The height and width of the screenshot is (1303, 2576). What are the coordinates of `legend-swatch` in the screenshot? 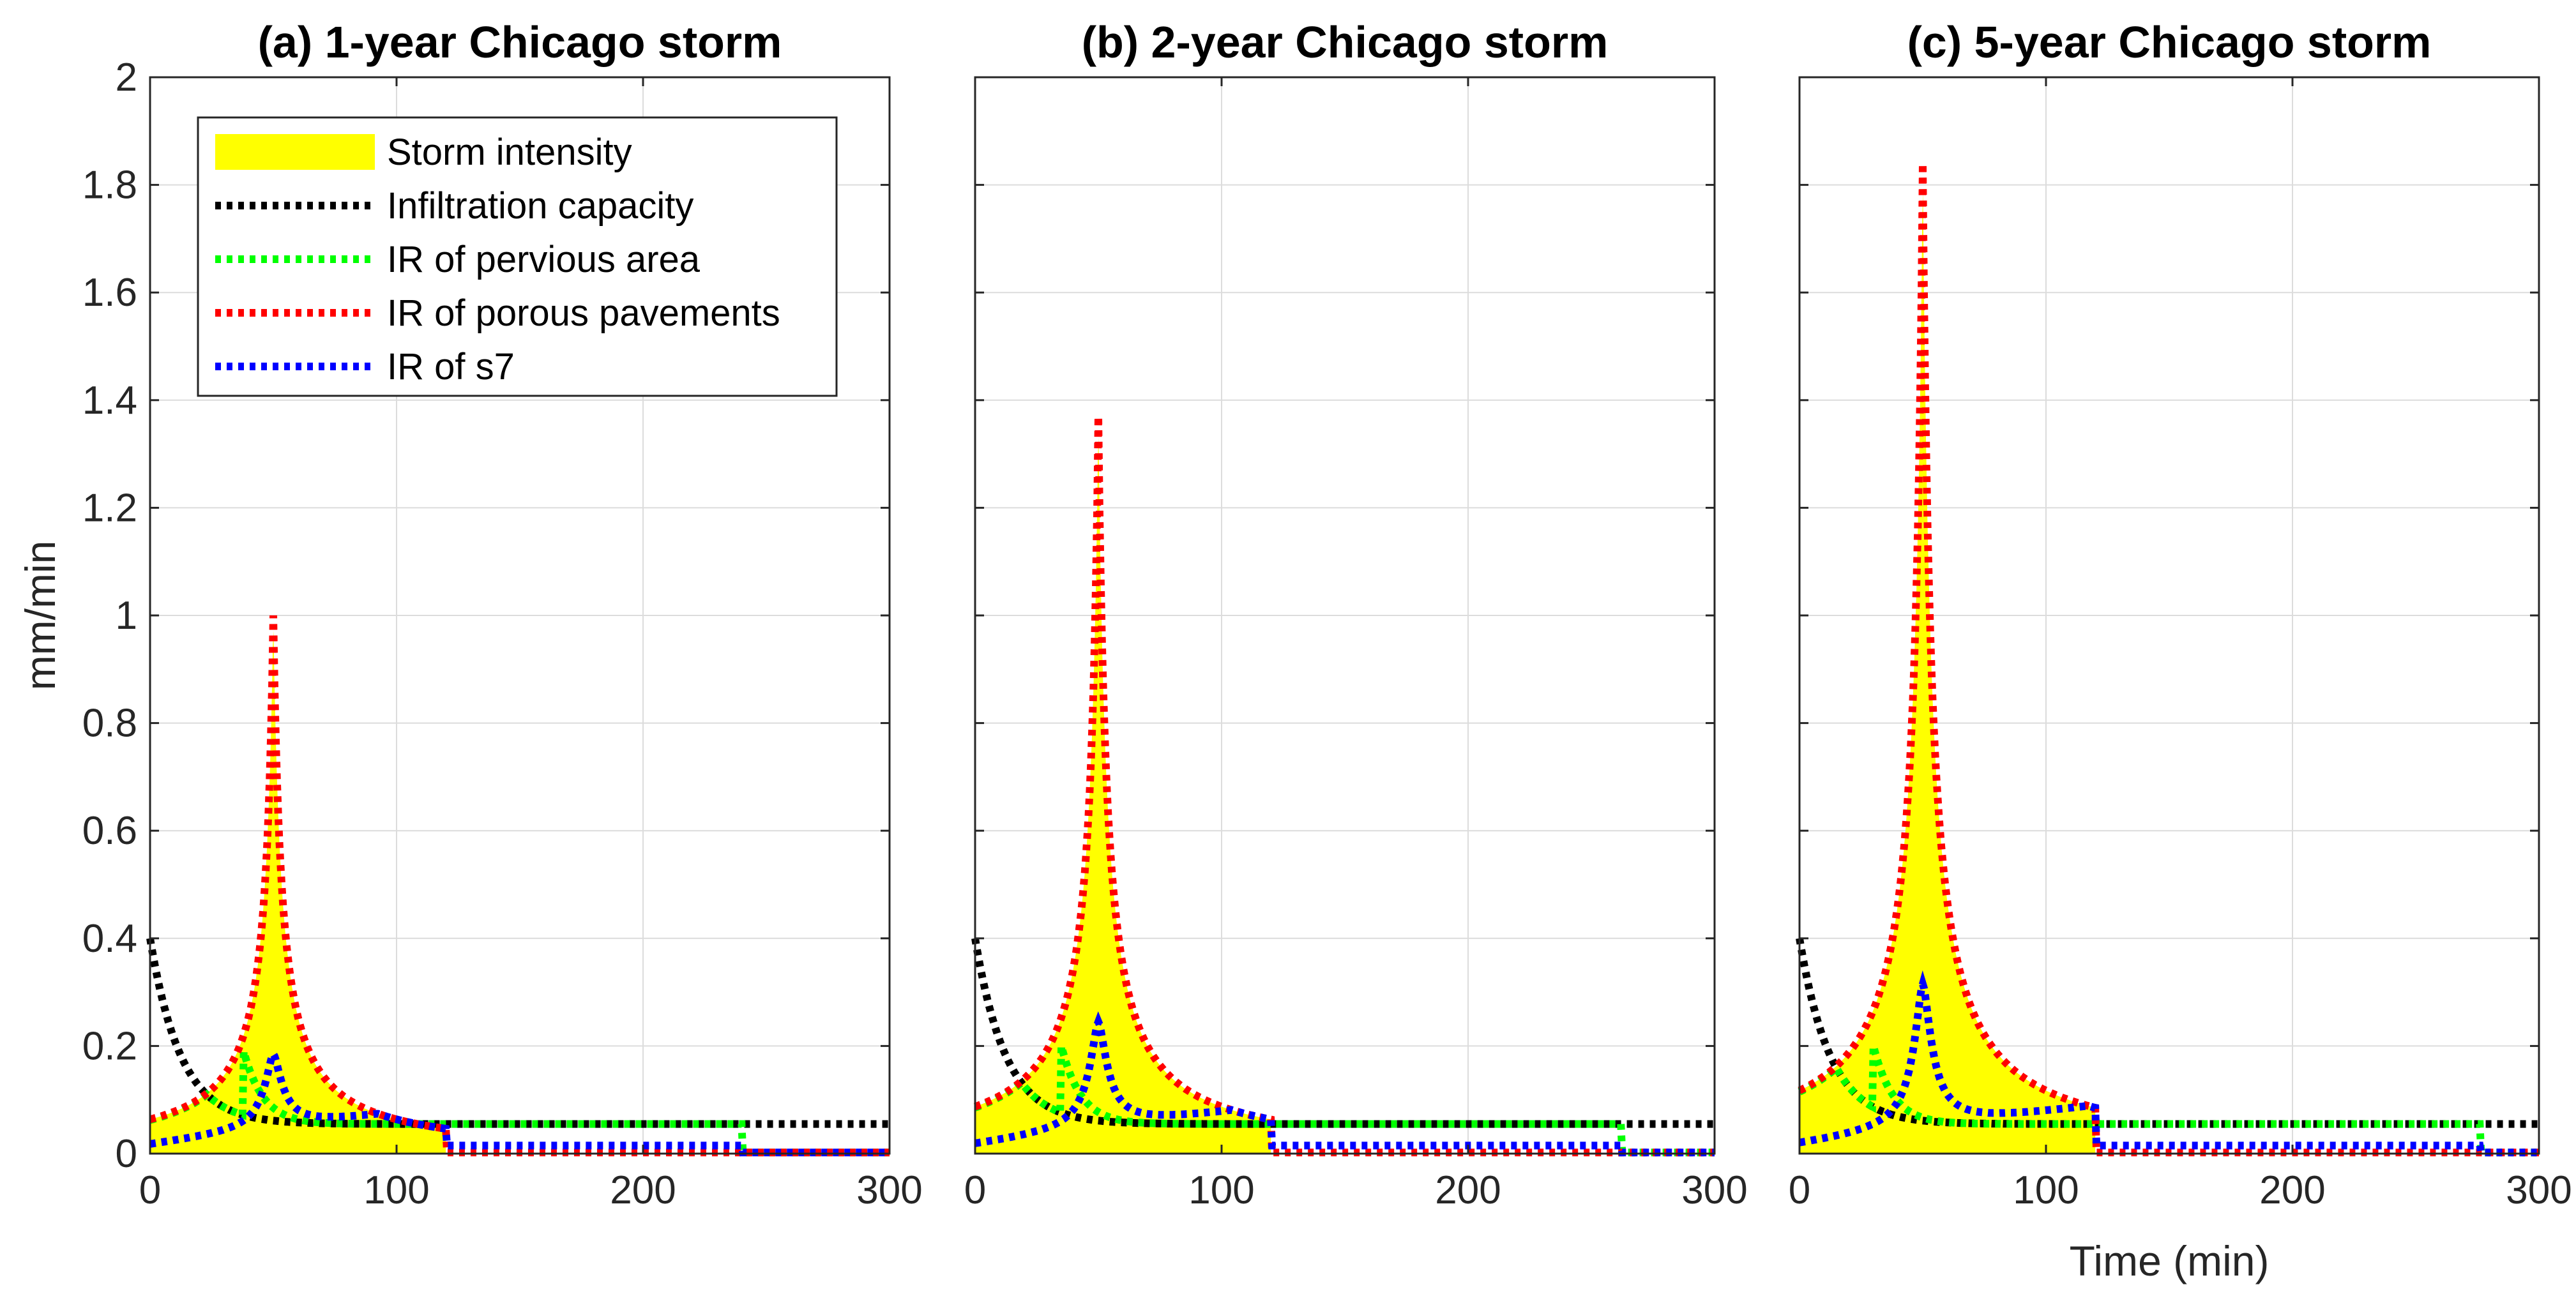 It's located at (295, 152).